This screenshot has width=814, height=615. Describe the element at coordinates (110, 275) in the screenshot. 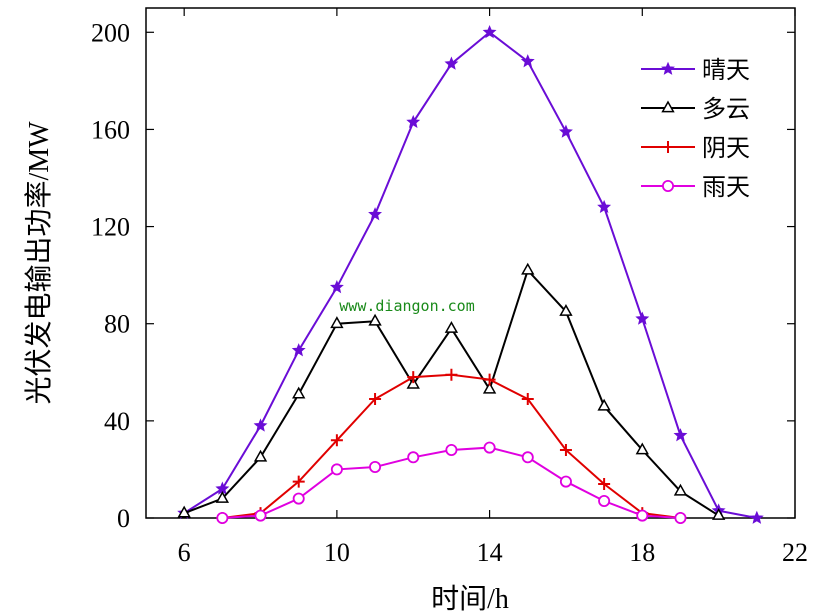

I see `y-tick-labels: 0 40 80 120 160 200` at that location.